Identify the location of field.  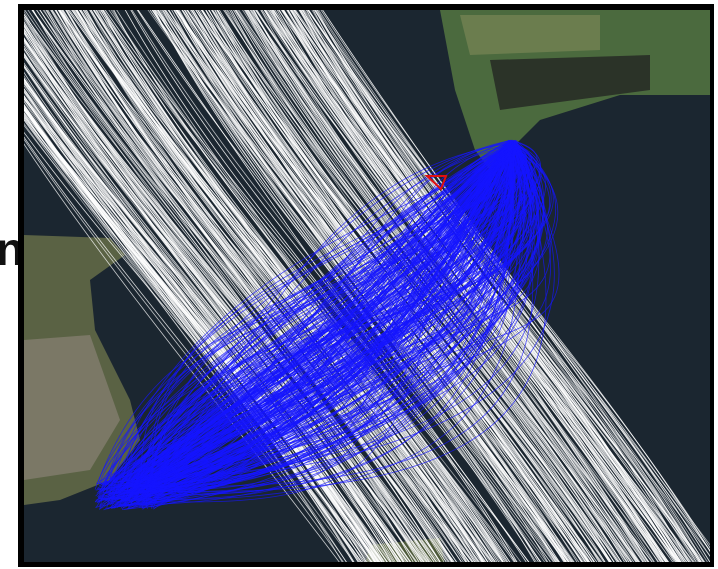
(530, 35).